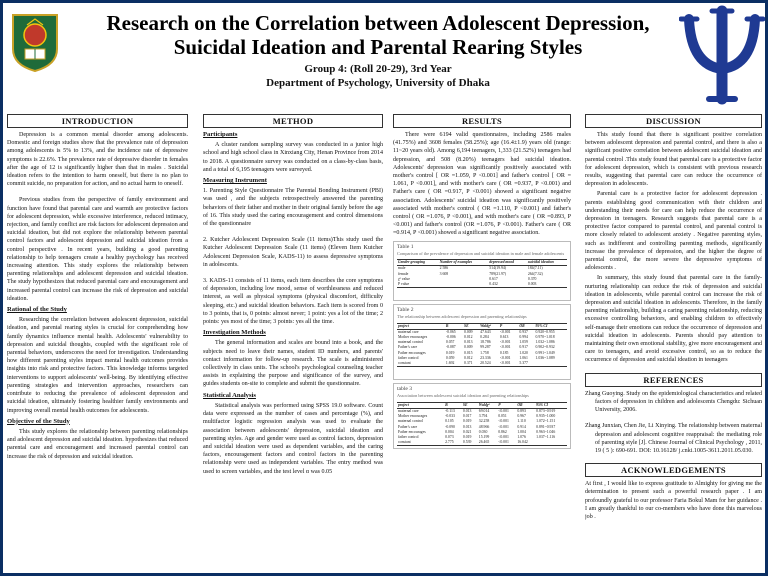  Describe the element at coordinates (521, 437) in the screenshot. I see `table-cell: 1.076` at that location.